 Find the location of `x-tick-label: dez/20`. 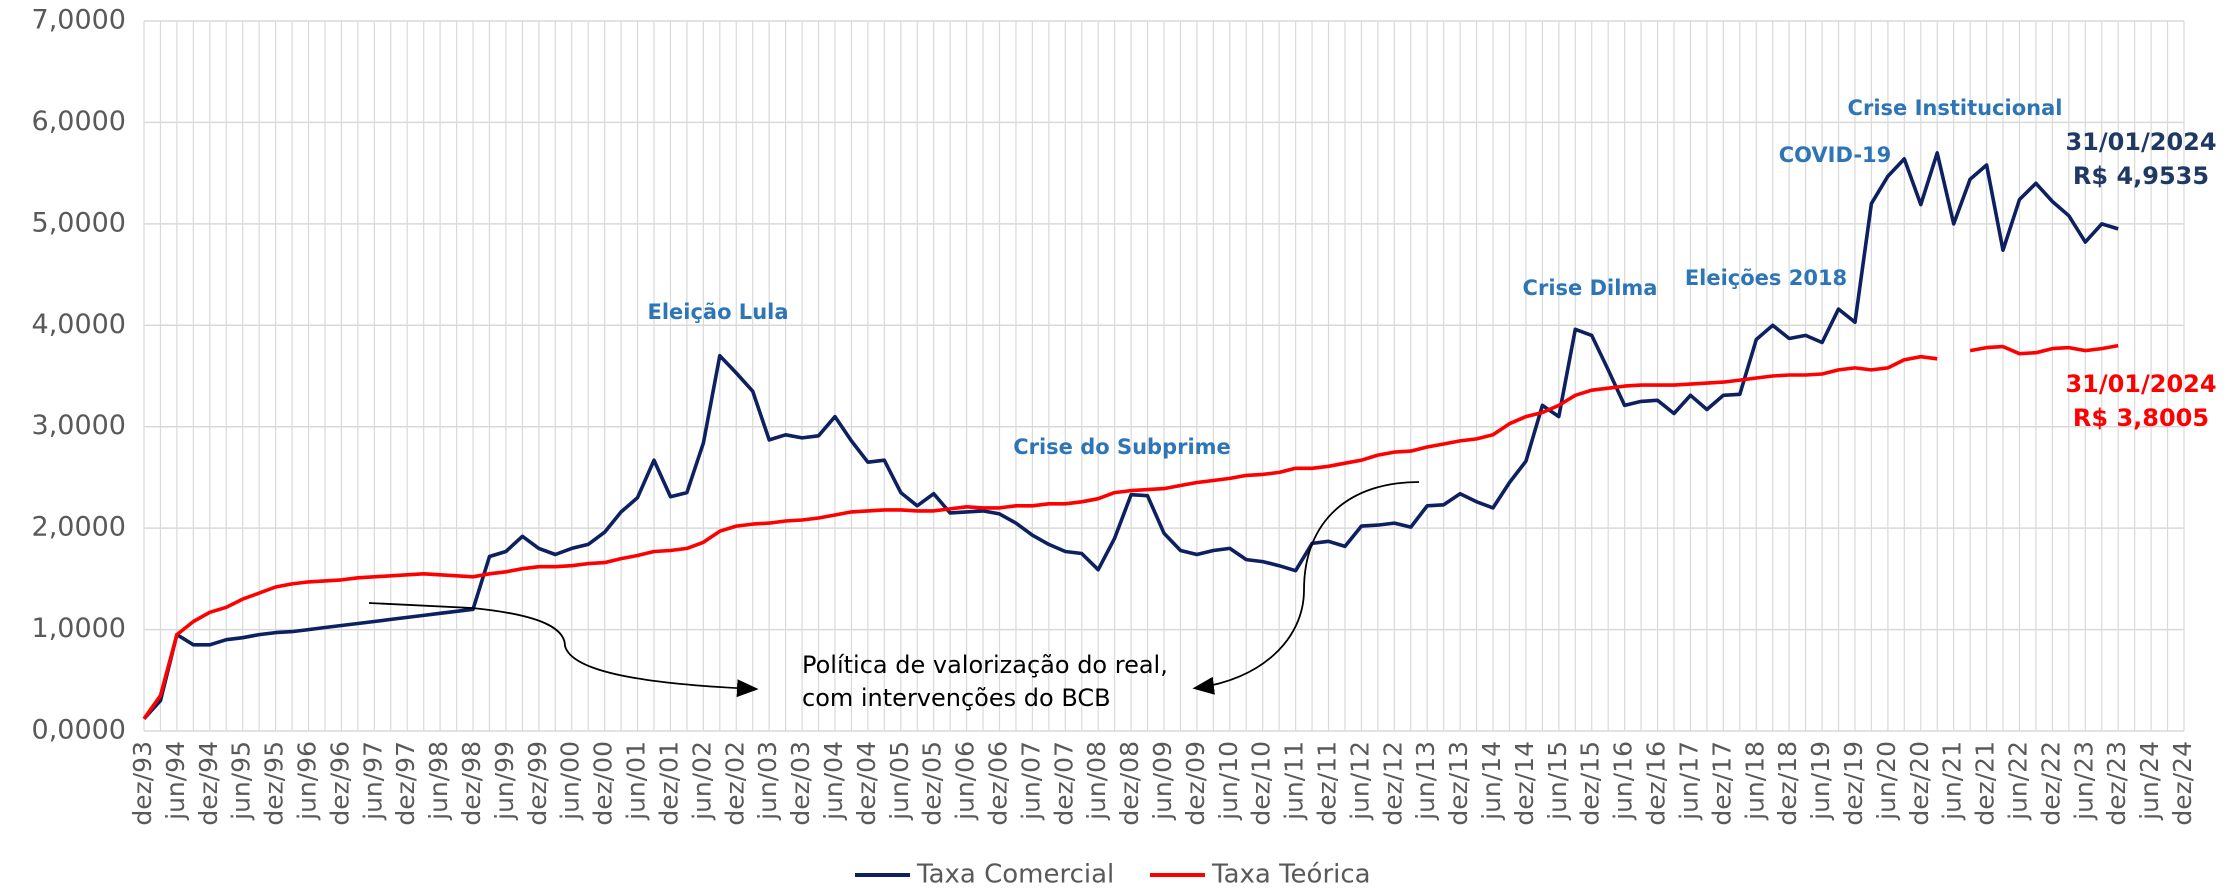

x-tick-label: dez/20 is located at coordinates (1919, 783).